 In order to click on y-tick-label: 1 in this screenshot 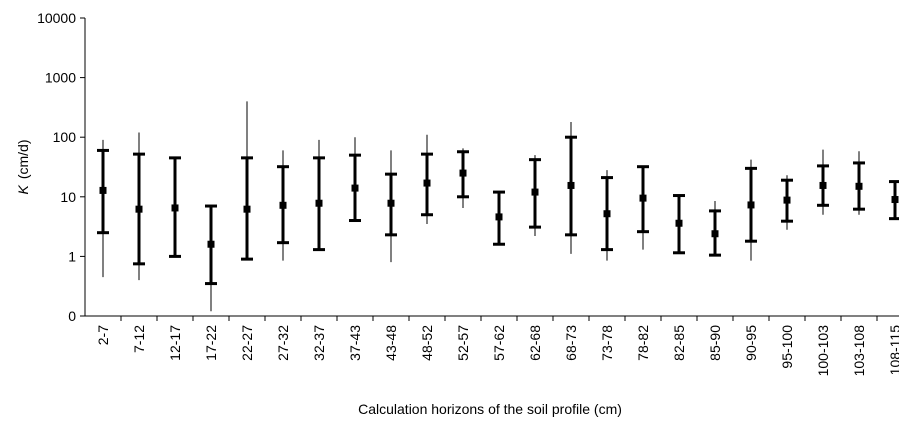, I will do `click(72, 256)`.